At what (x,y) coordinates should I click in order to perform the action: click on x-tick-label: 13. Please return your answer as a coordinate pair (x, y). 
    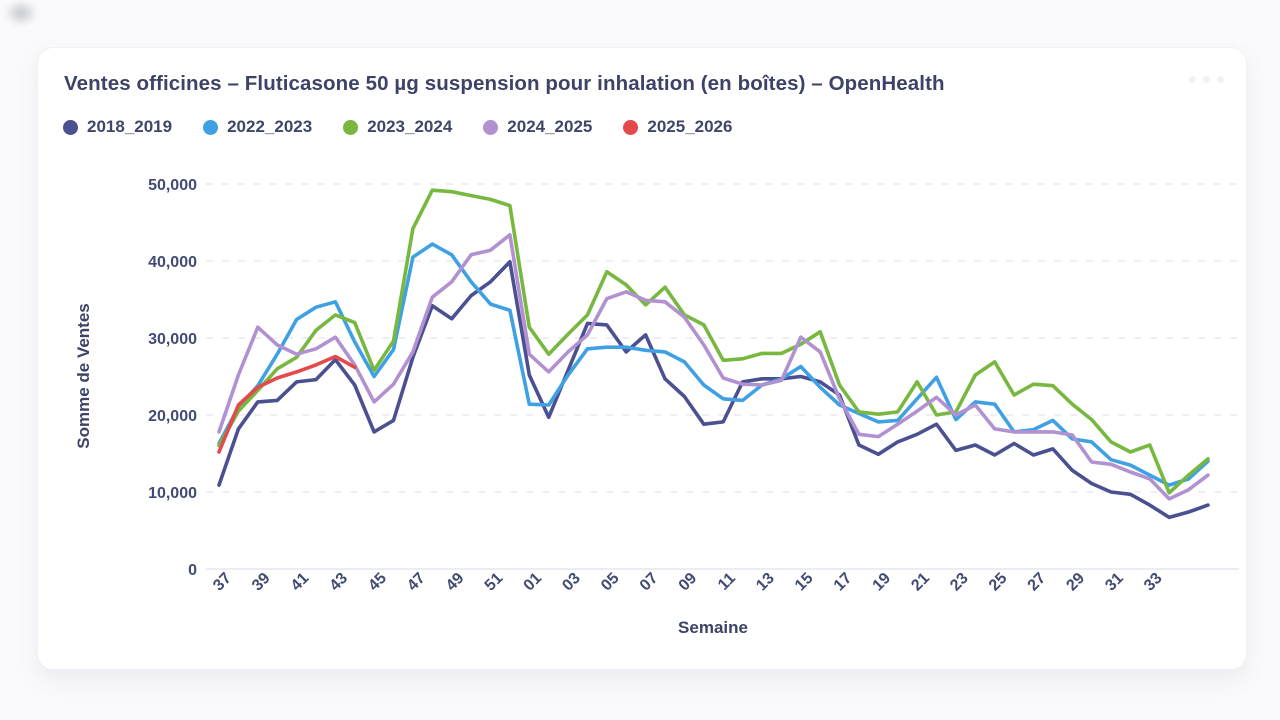
    Looking at the image, I should click on (765, 582).